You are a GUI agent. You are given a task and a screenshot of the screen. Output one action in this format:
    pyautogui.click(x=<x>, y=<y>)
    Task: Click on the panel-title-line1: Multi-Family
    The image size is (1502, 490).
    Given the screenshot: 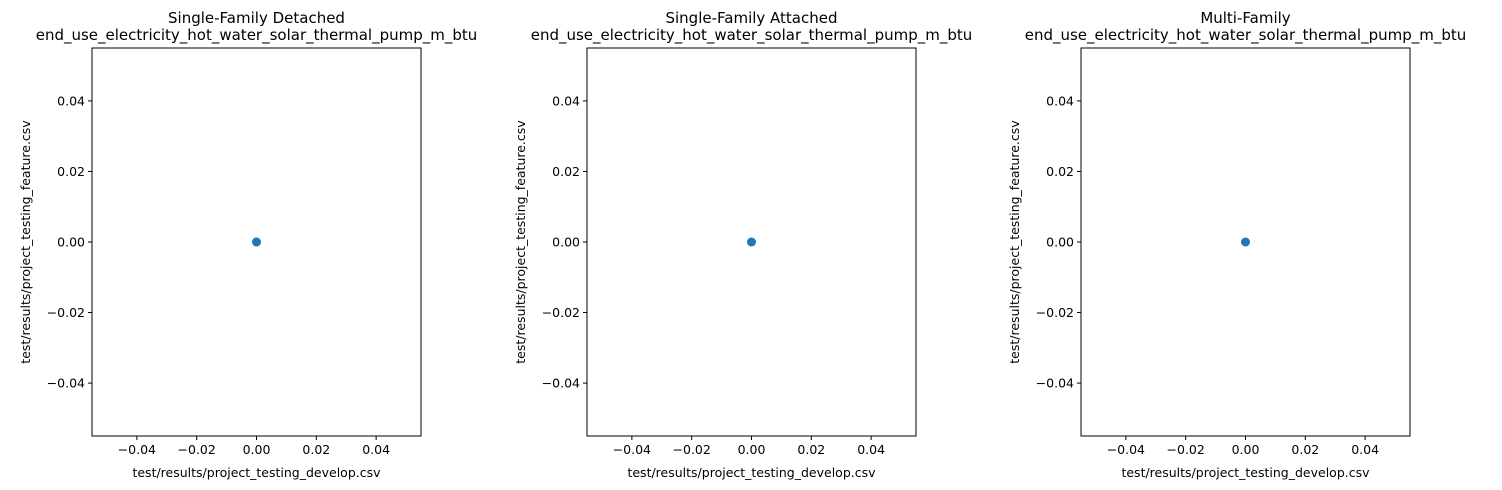 What is the action you would take?
    pyautogui.click(x=1245, y=18)
    